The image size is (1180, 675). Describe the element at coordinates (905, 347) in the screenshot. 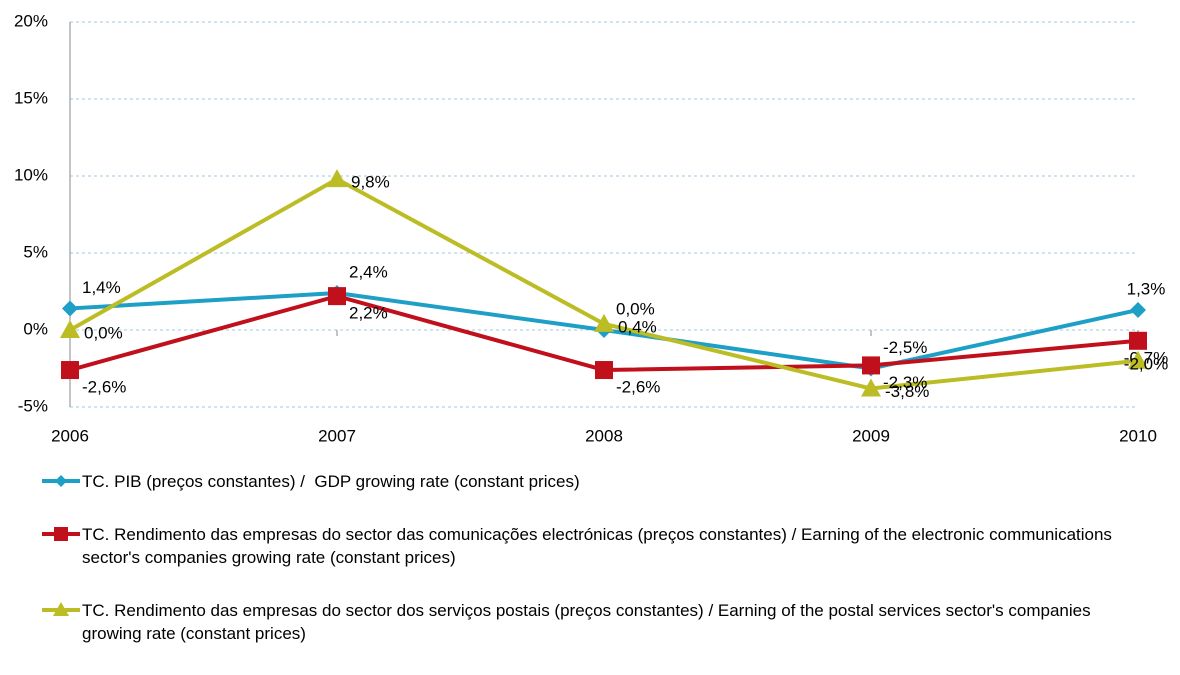

I see `data-label: -2,5%` at that location.